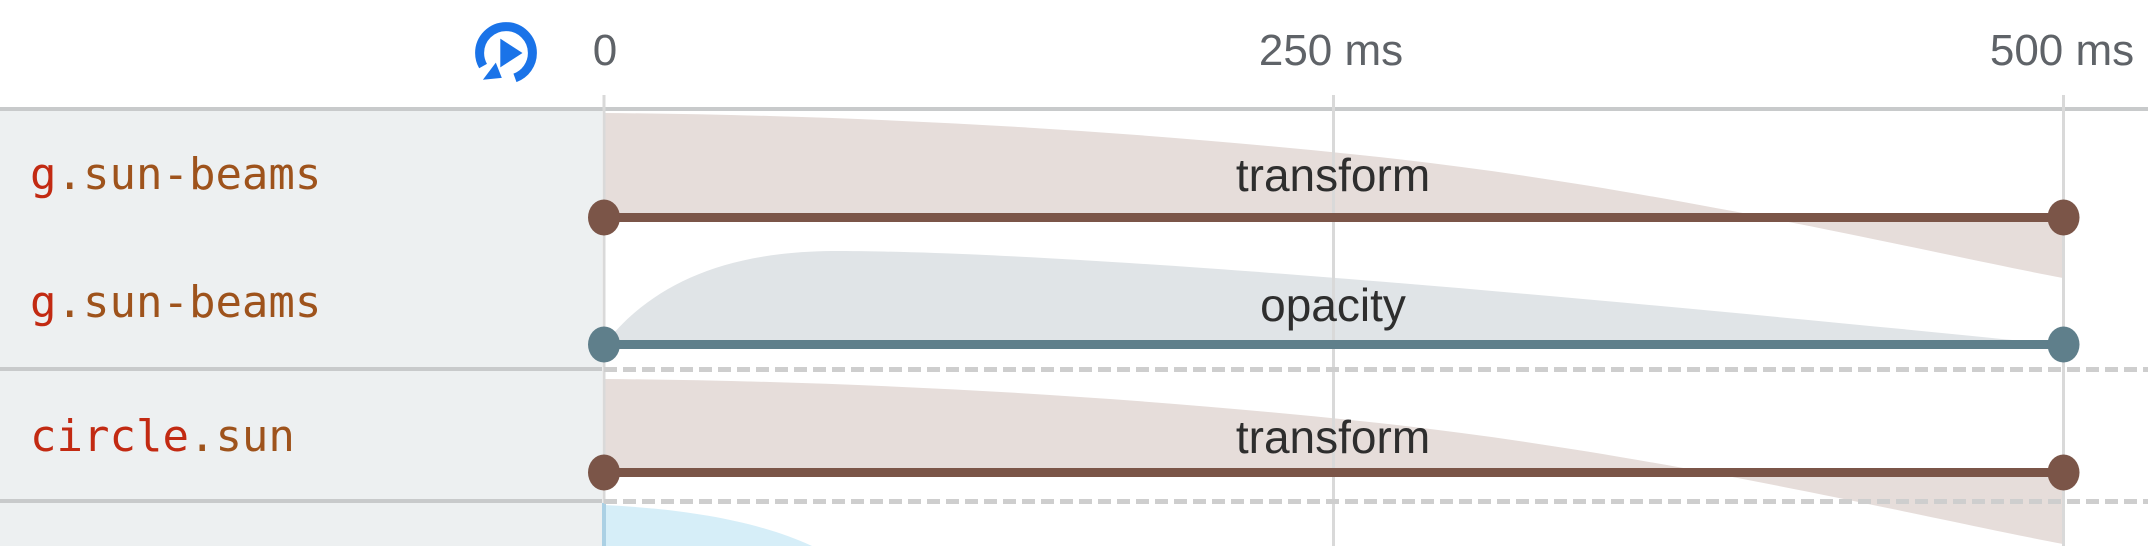  I want to click on property-label: opacity, so click(1333, 305).